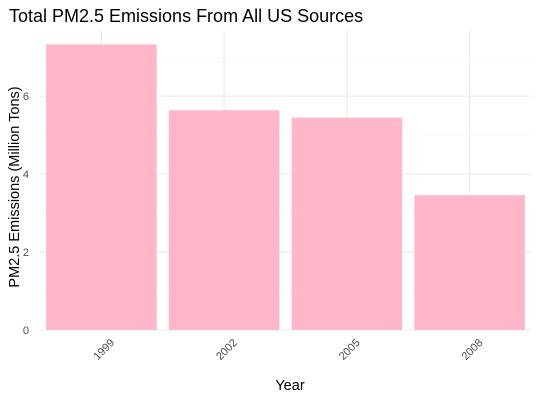  I want to click on x-tick-label: 2002, so click(227, 350).